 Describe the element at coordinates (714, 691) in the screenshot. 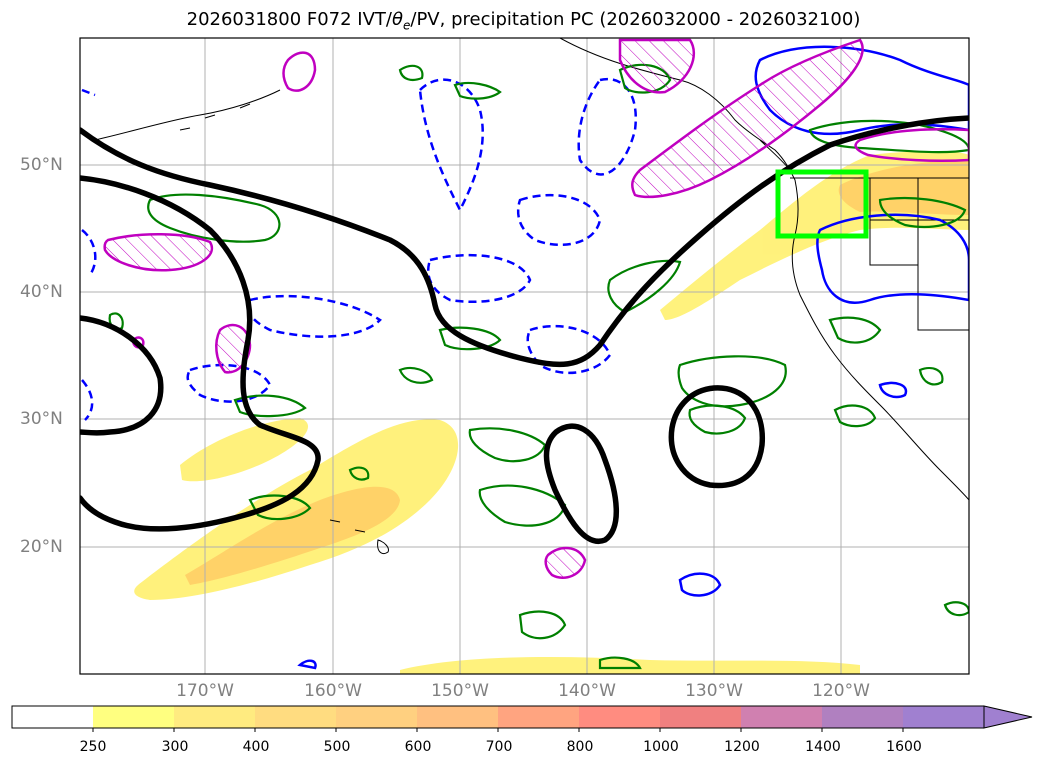

I see `lon-label-130w: 130°W` at that location.